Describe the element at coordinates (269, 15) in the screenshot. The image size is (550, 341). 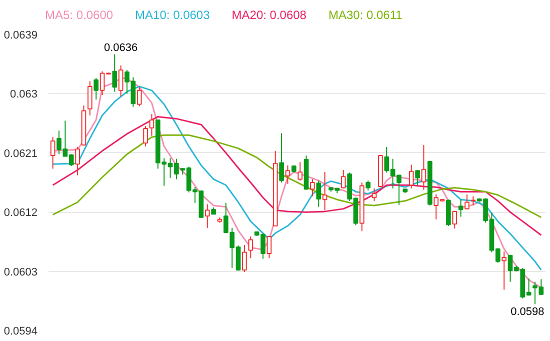
I see `text: MA20: 0.0608` at that location.